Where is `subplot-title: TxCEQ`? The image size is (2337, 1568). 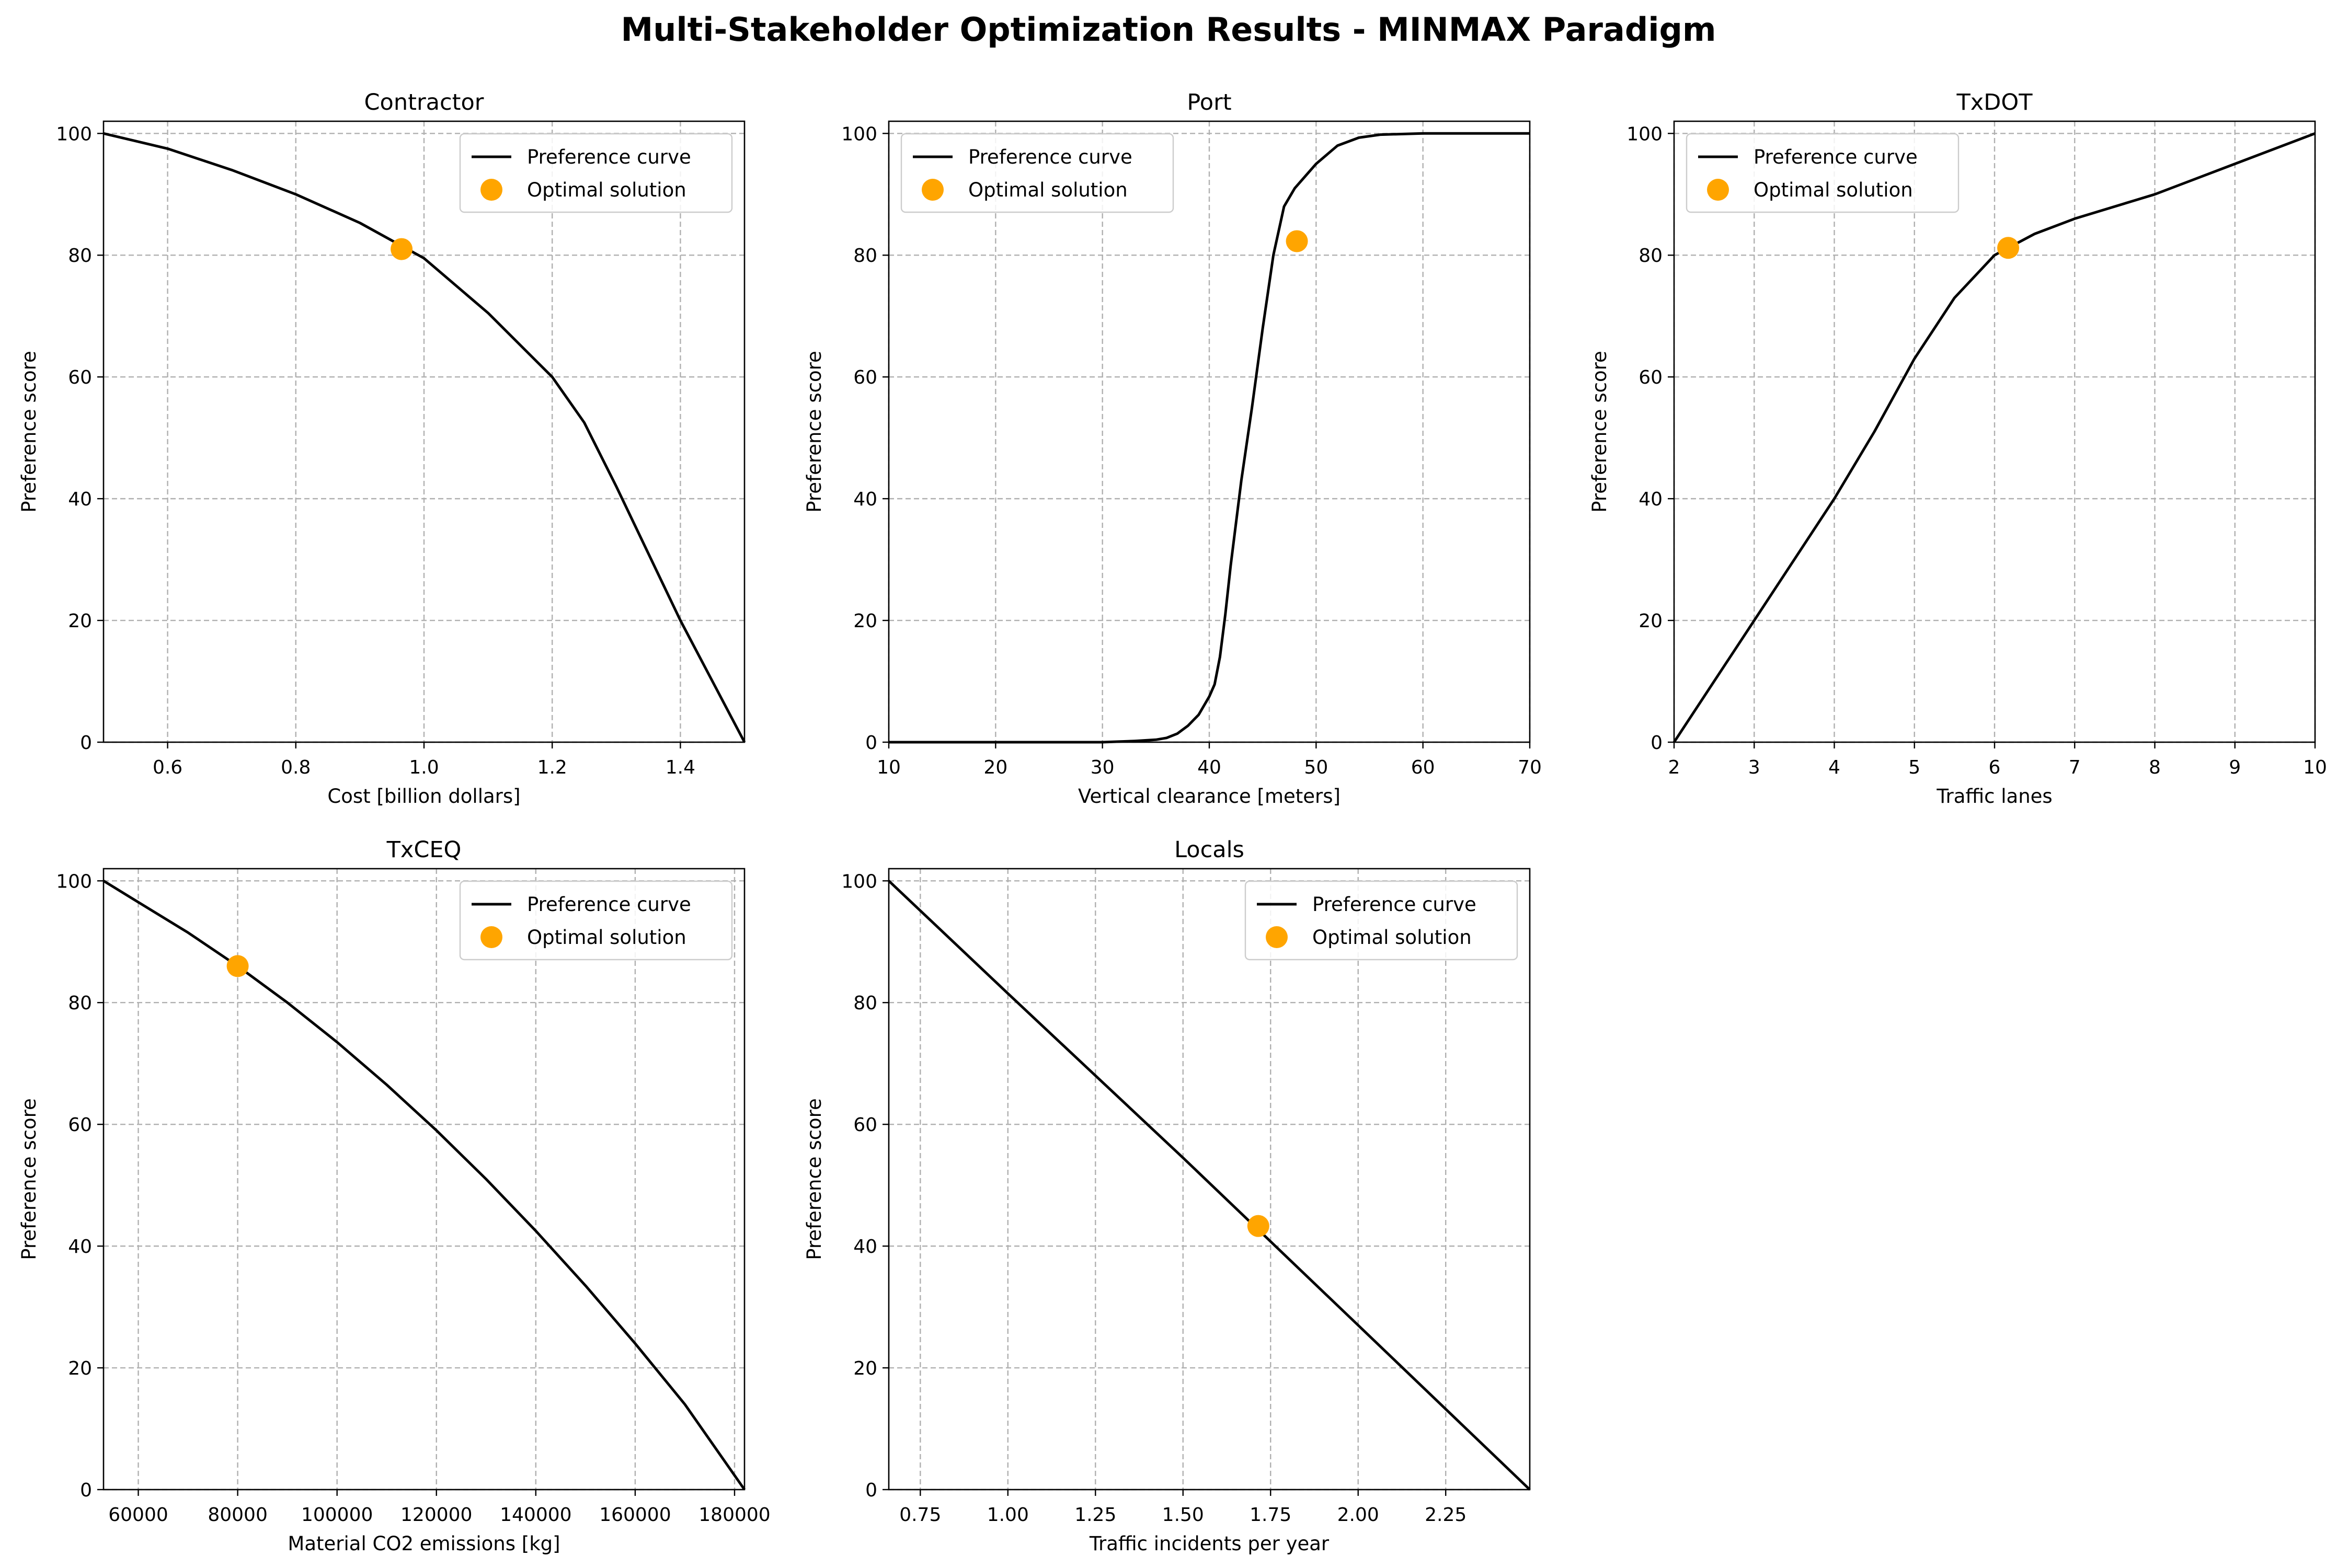 subplot-title: TxCEQ is located at coordinates (424, 850).